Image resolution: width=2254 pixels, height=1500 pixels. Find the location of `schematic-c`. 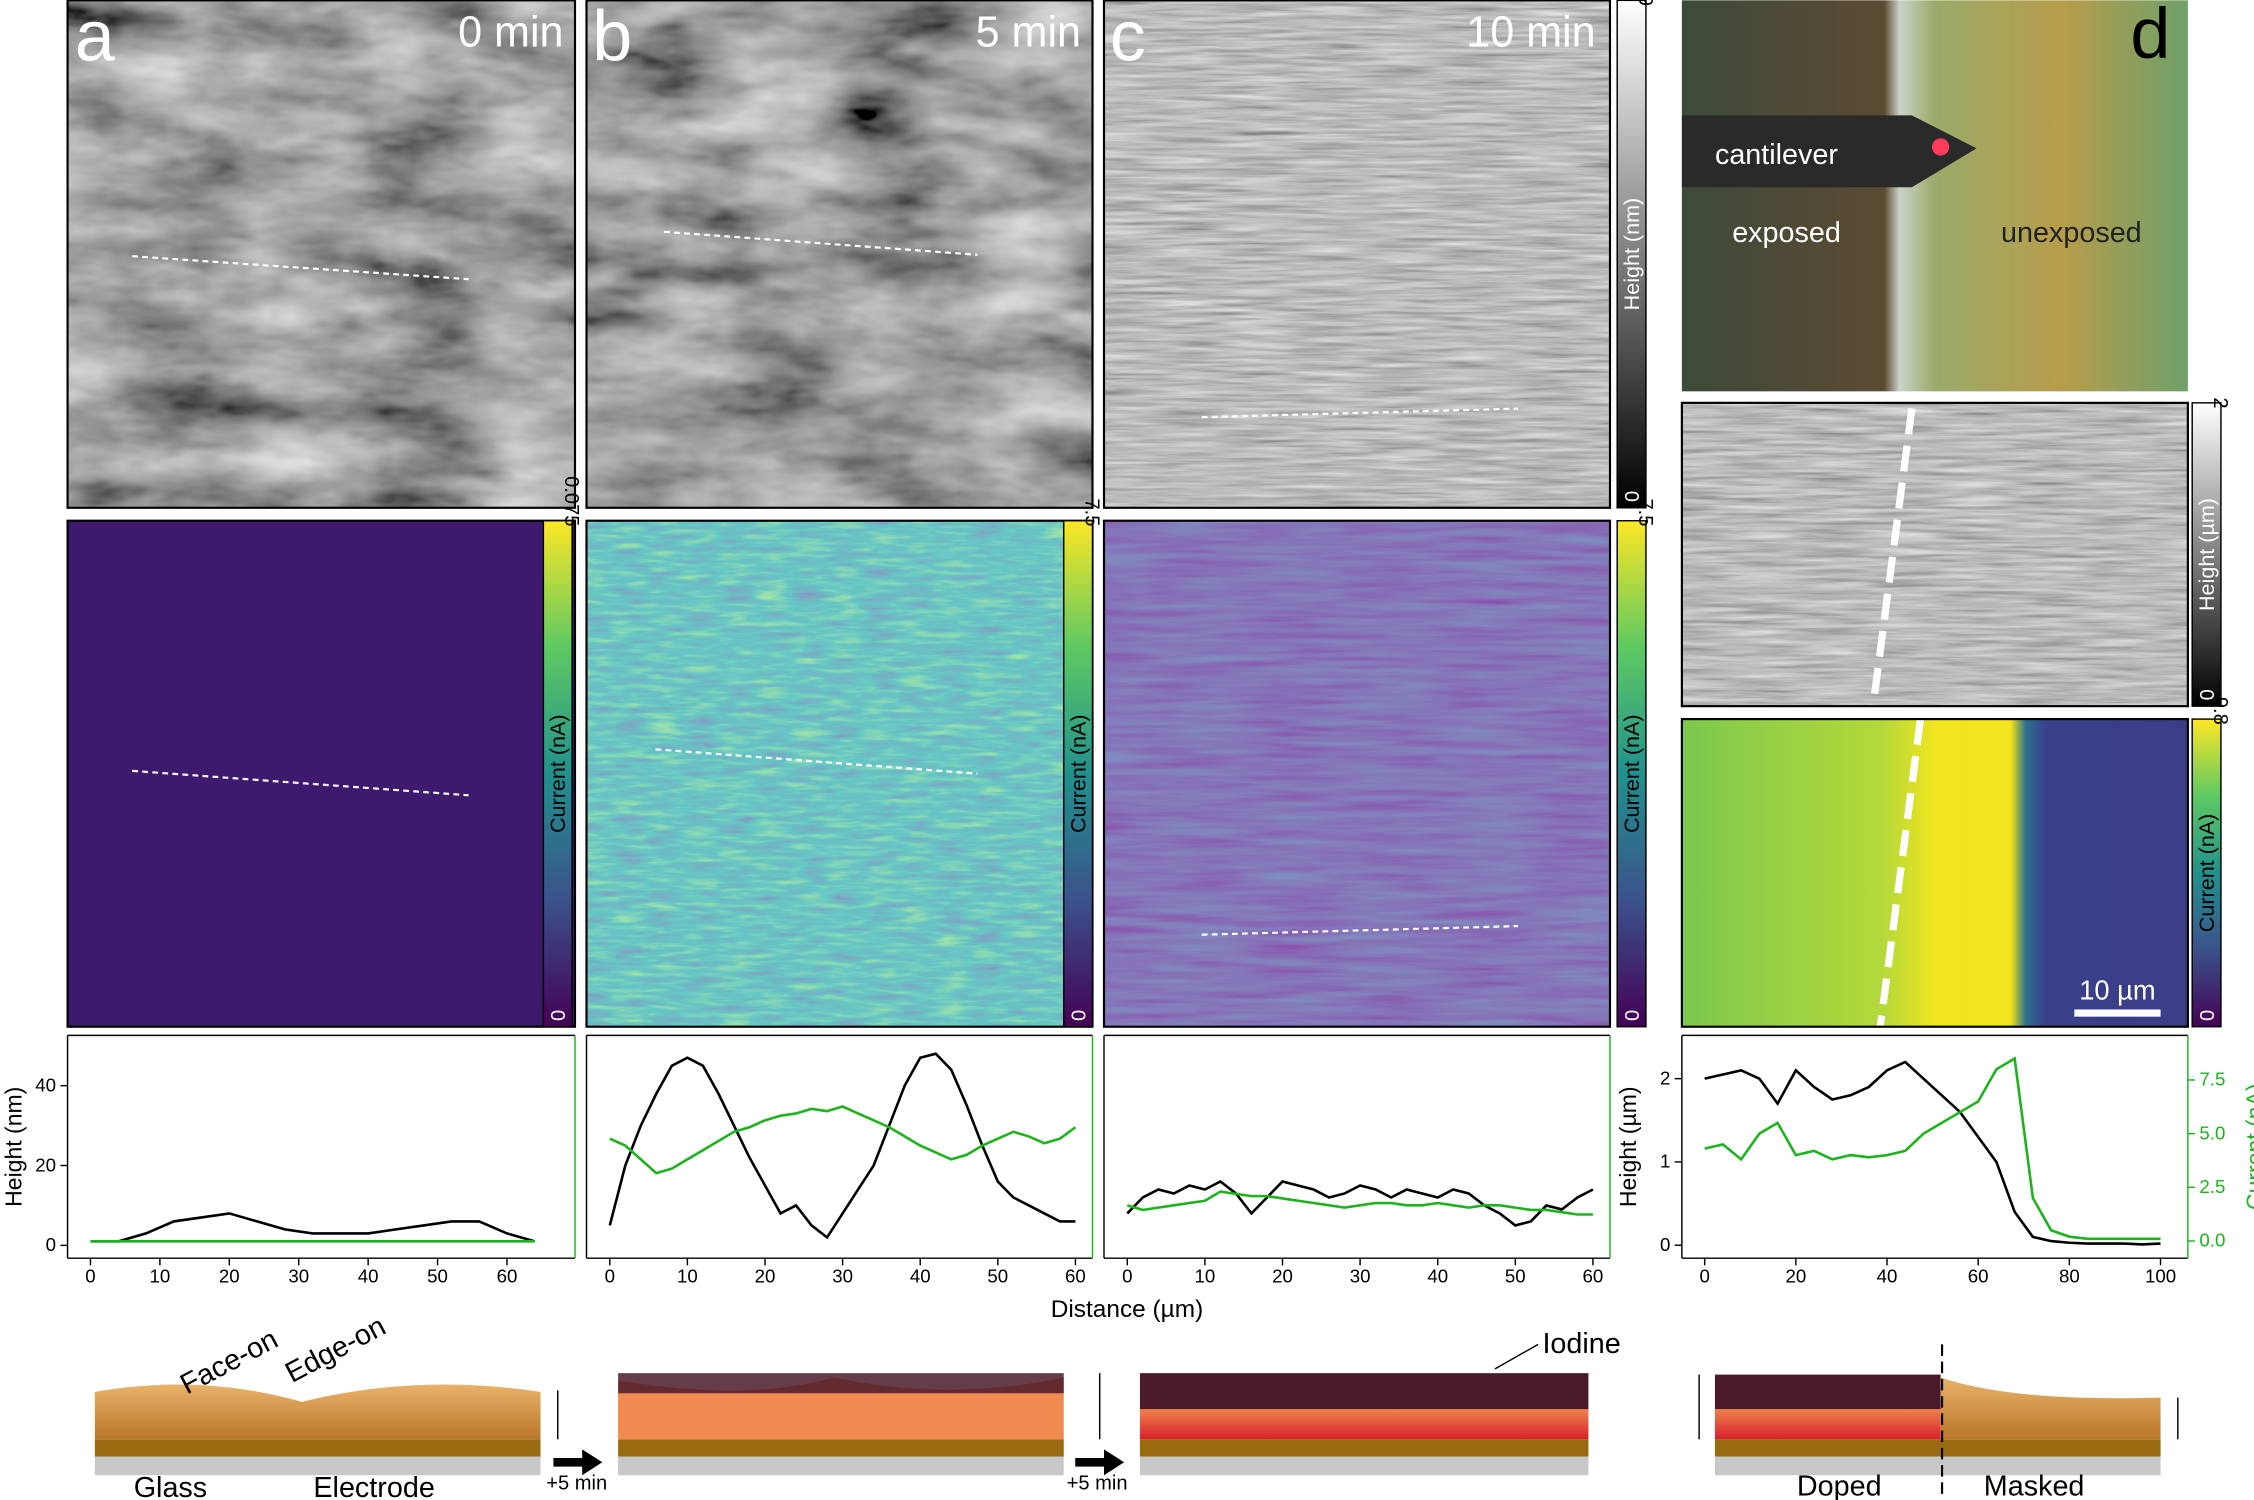

schematic-c is located at coordinates (1364, 1424).